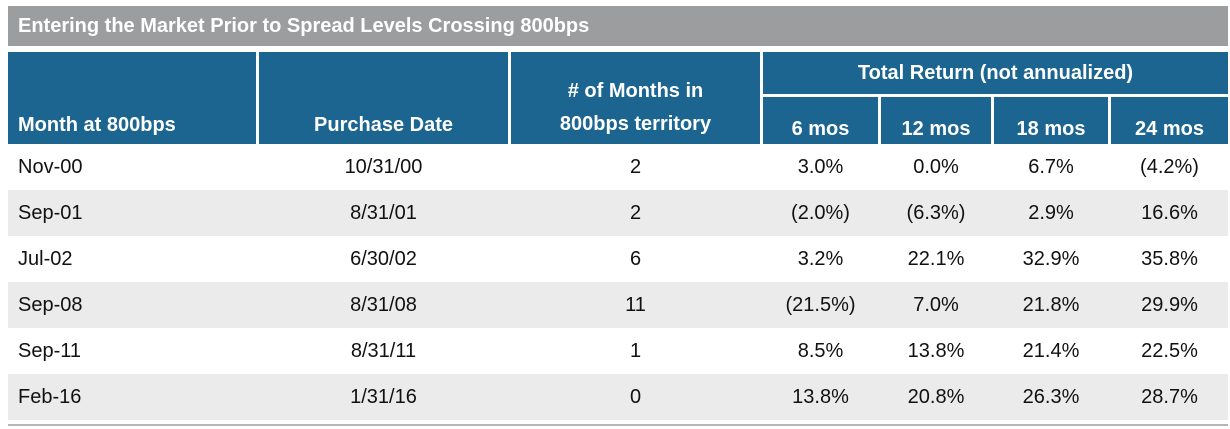 The image size is (1230, 429). What do you see at coordinates (1051, 259) in the screenshot?
I see `cell-18mos: 32.9%` at bounding box center [1051, 259].